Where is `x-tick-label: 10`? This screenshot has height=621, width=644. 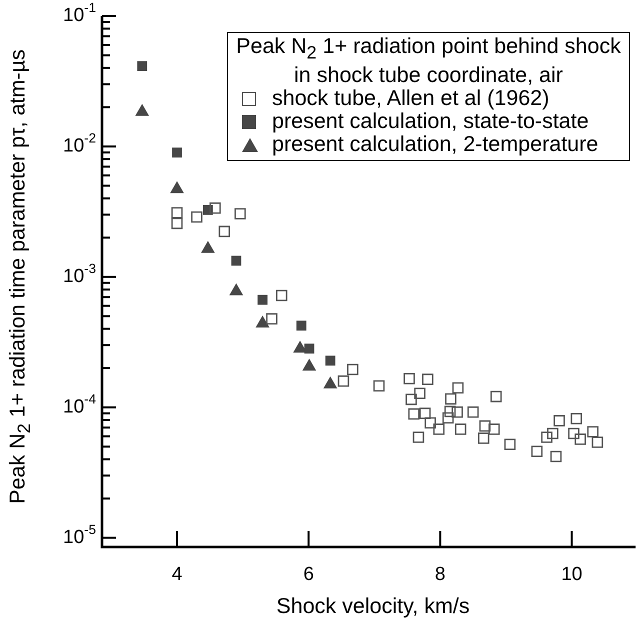
x-tick-label: 10 is located at coordinates (571, 575).